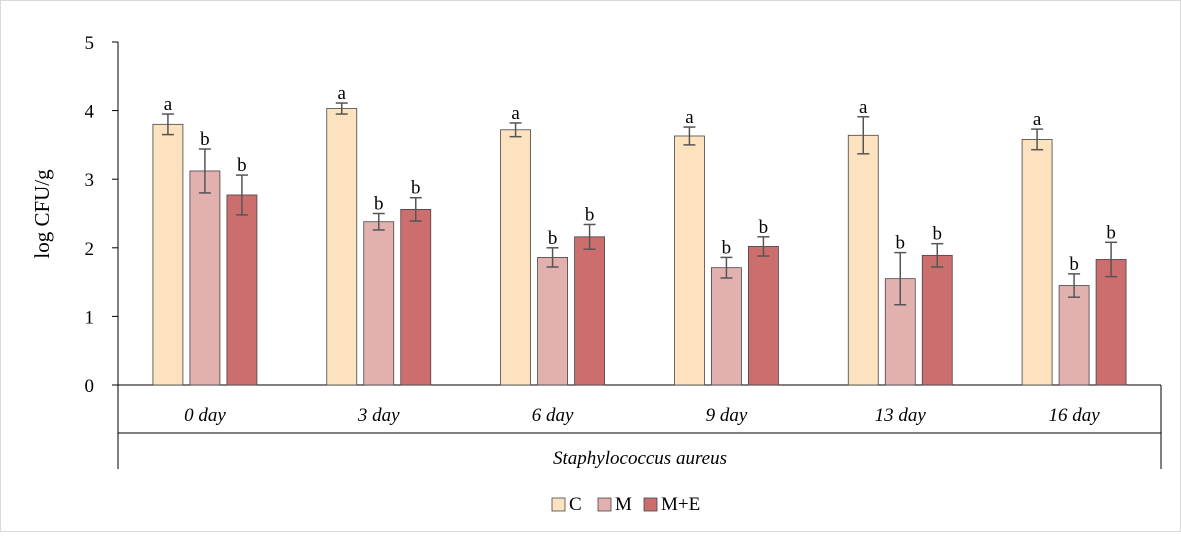 The width and height of the screenshot is (1181, 536). What do you see at coordinates (205, 415) in the screenshot?
I see `x-tick-label: 0 day` at bounding box center [205, 415].